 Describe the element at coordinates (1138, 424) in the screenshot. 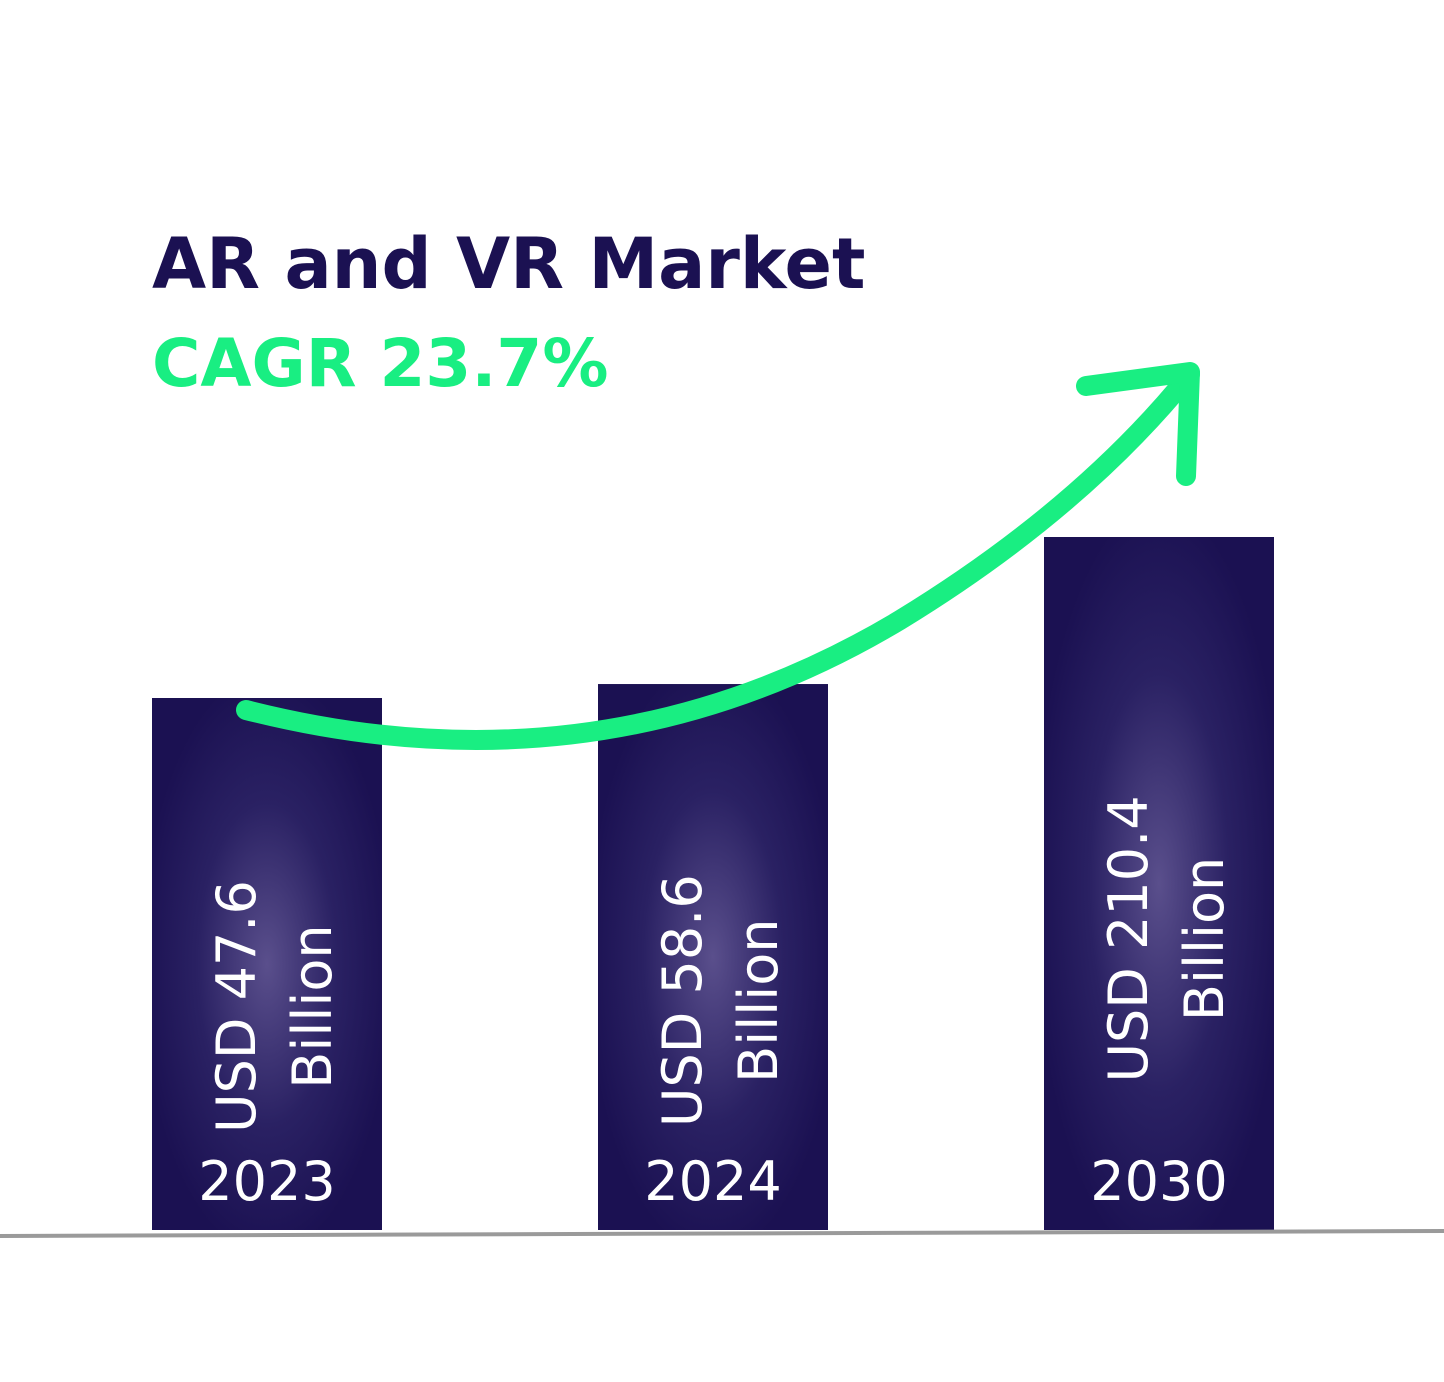

I see `trend-arrow-head` at that location.